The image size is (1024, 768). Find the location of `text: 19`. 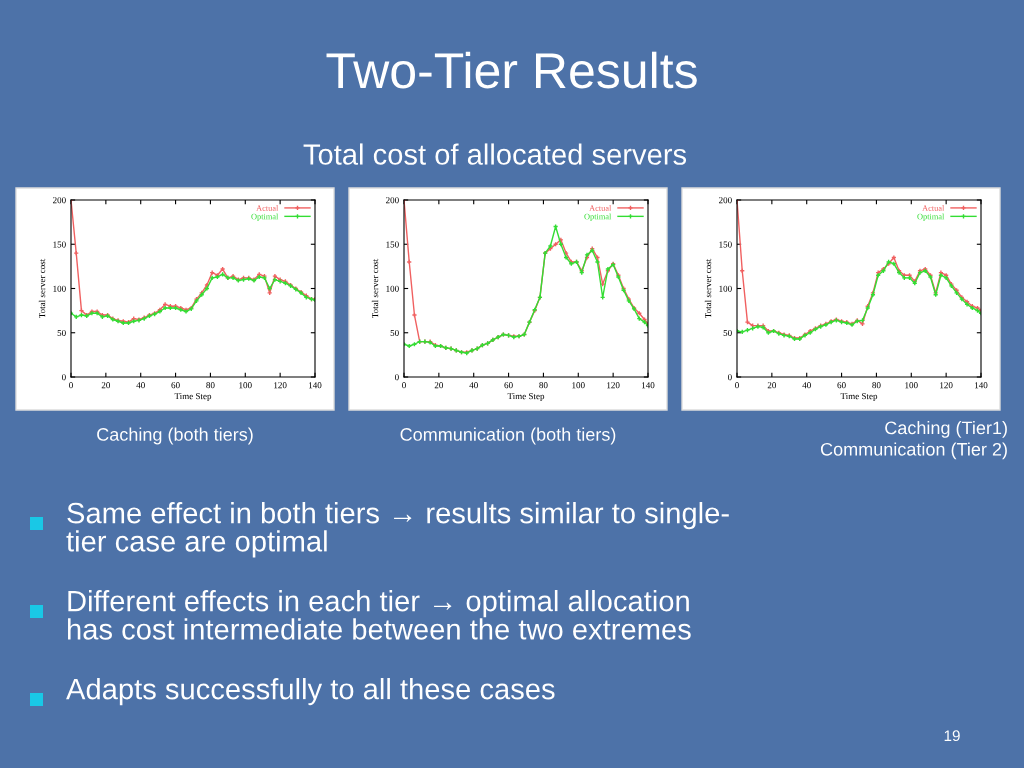

text: 19 is located at coordinates (952, 736).